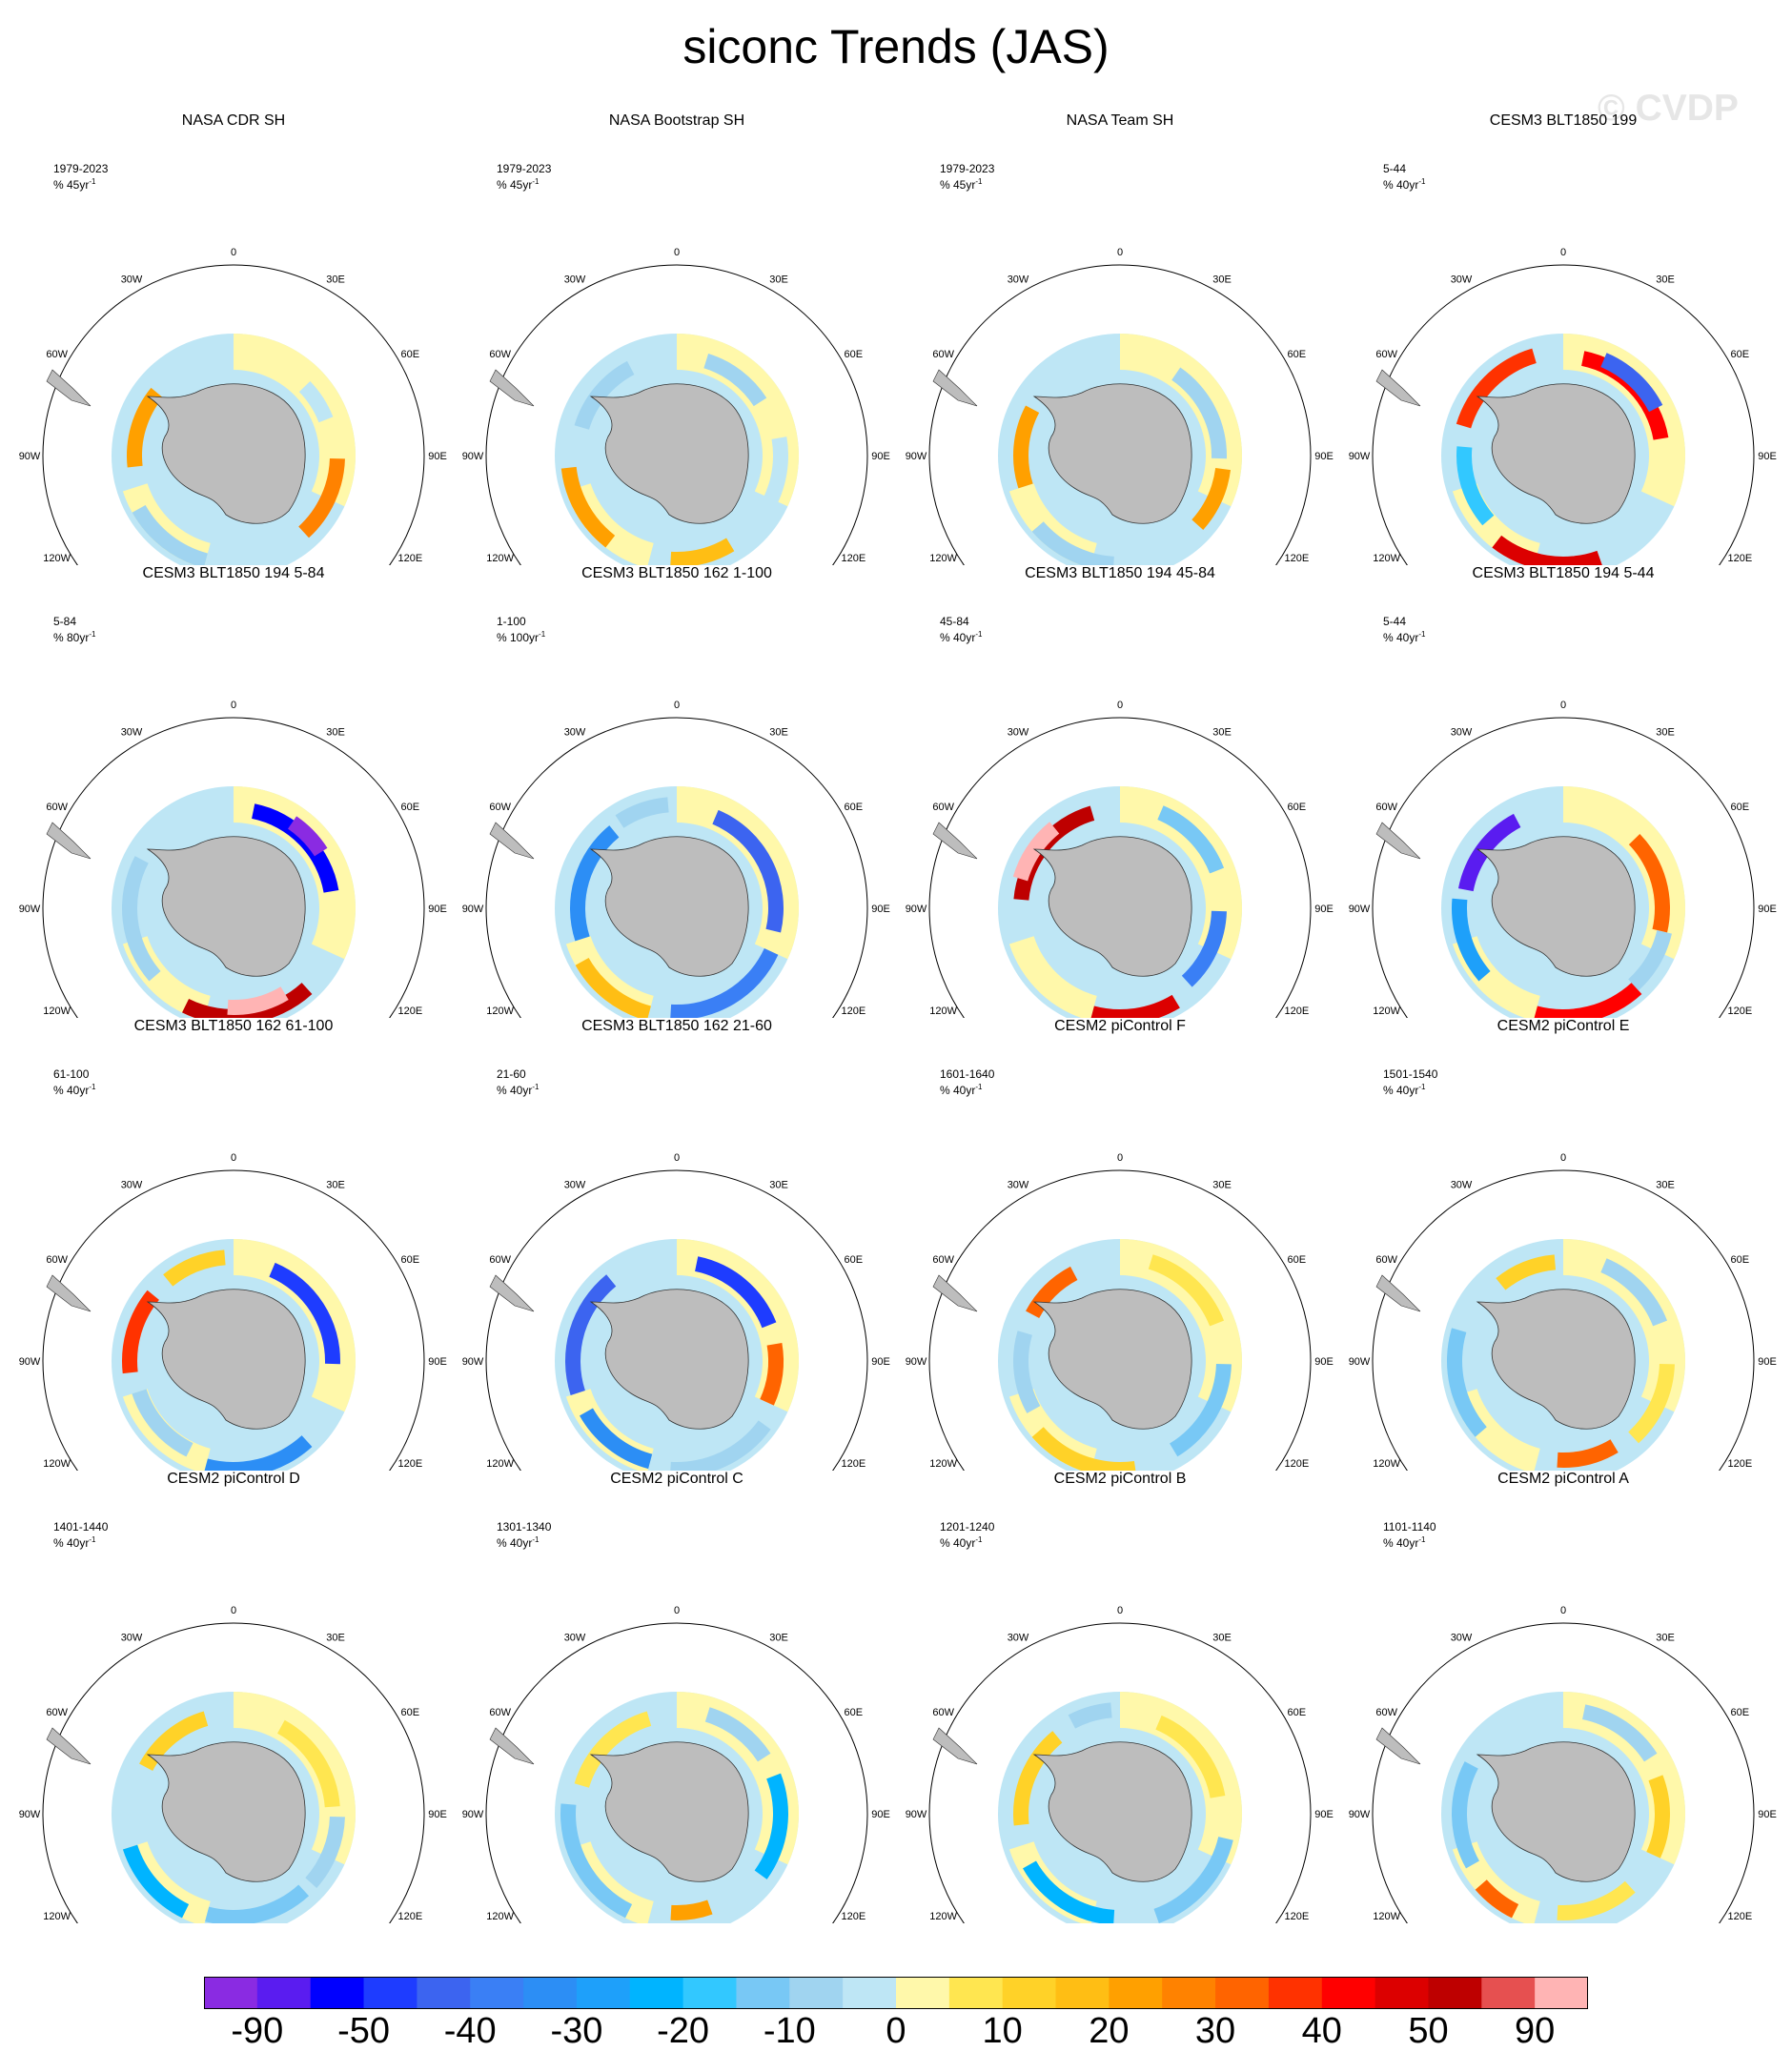  I want to click on panel-info: 1201-1240% 40yr-1, so click(967, 1535).